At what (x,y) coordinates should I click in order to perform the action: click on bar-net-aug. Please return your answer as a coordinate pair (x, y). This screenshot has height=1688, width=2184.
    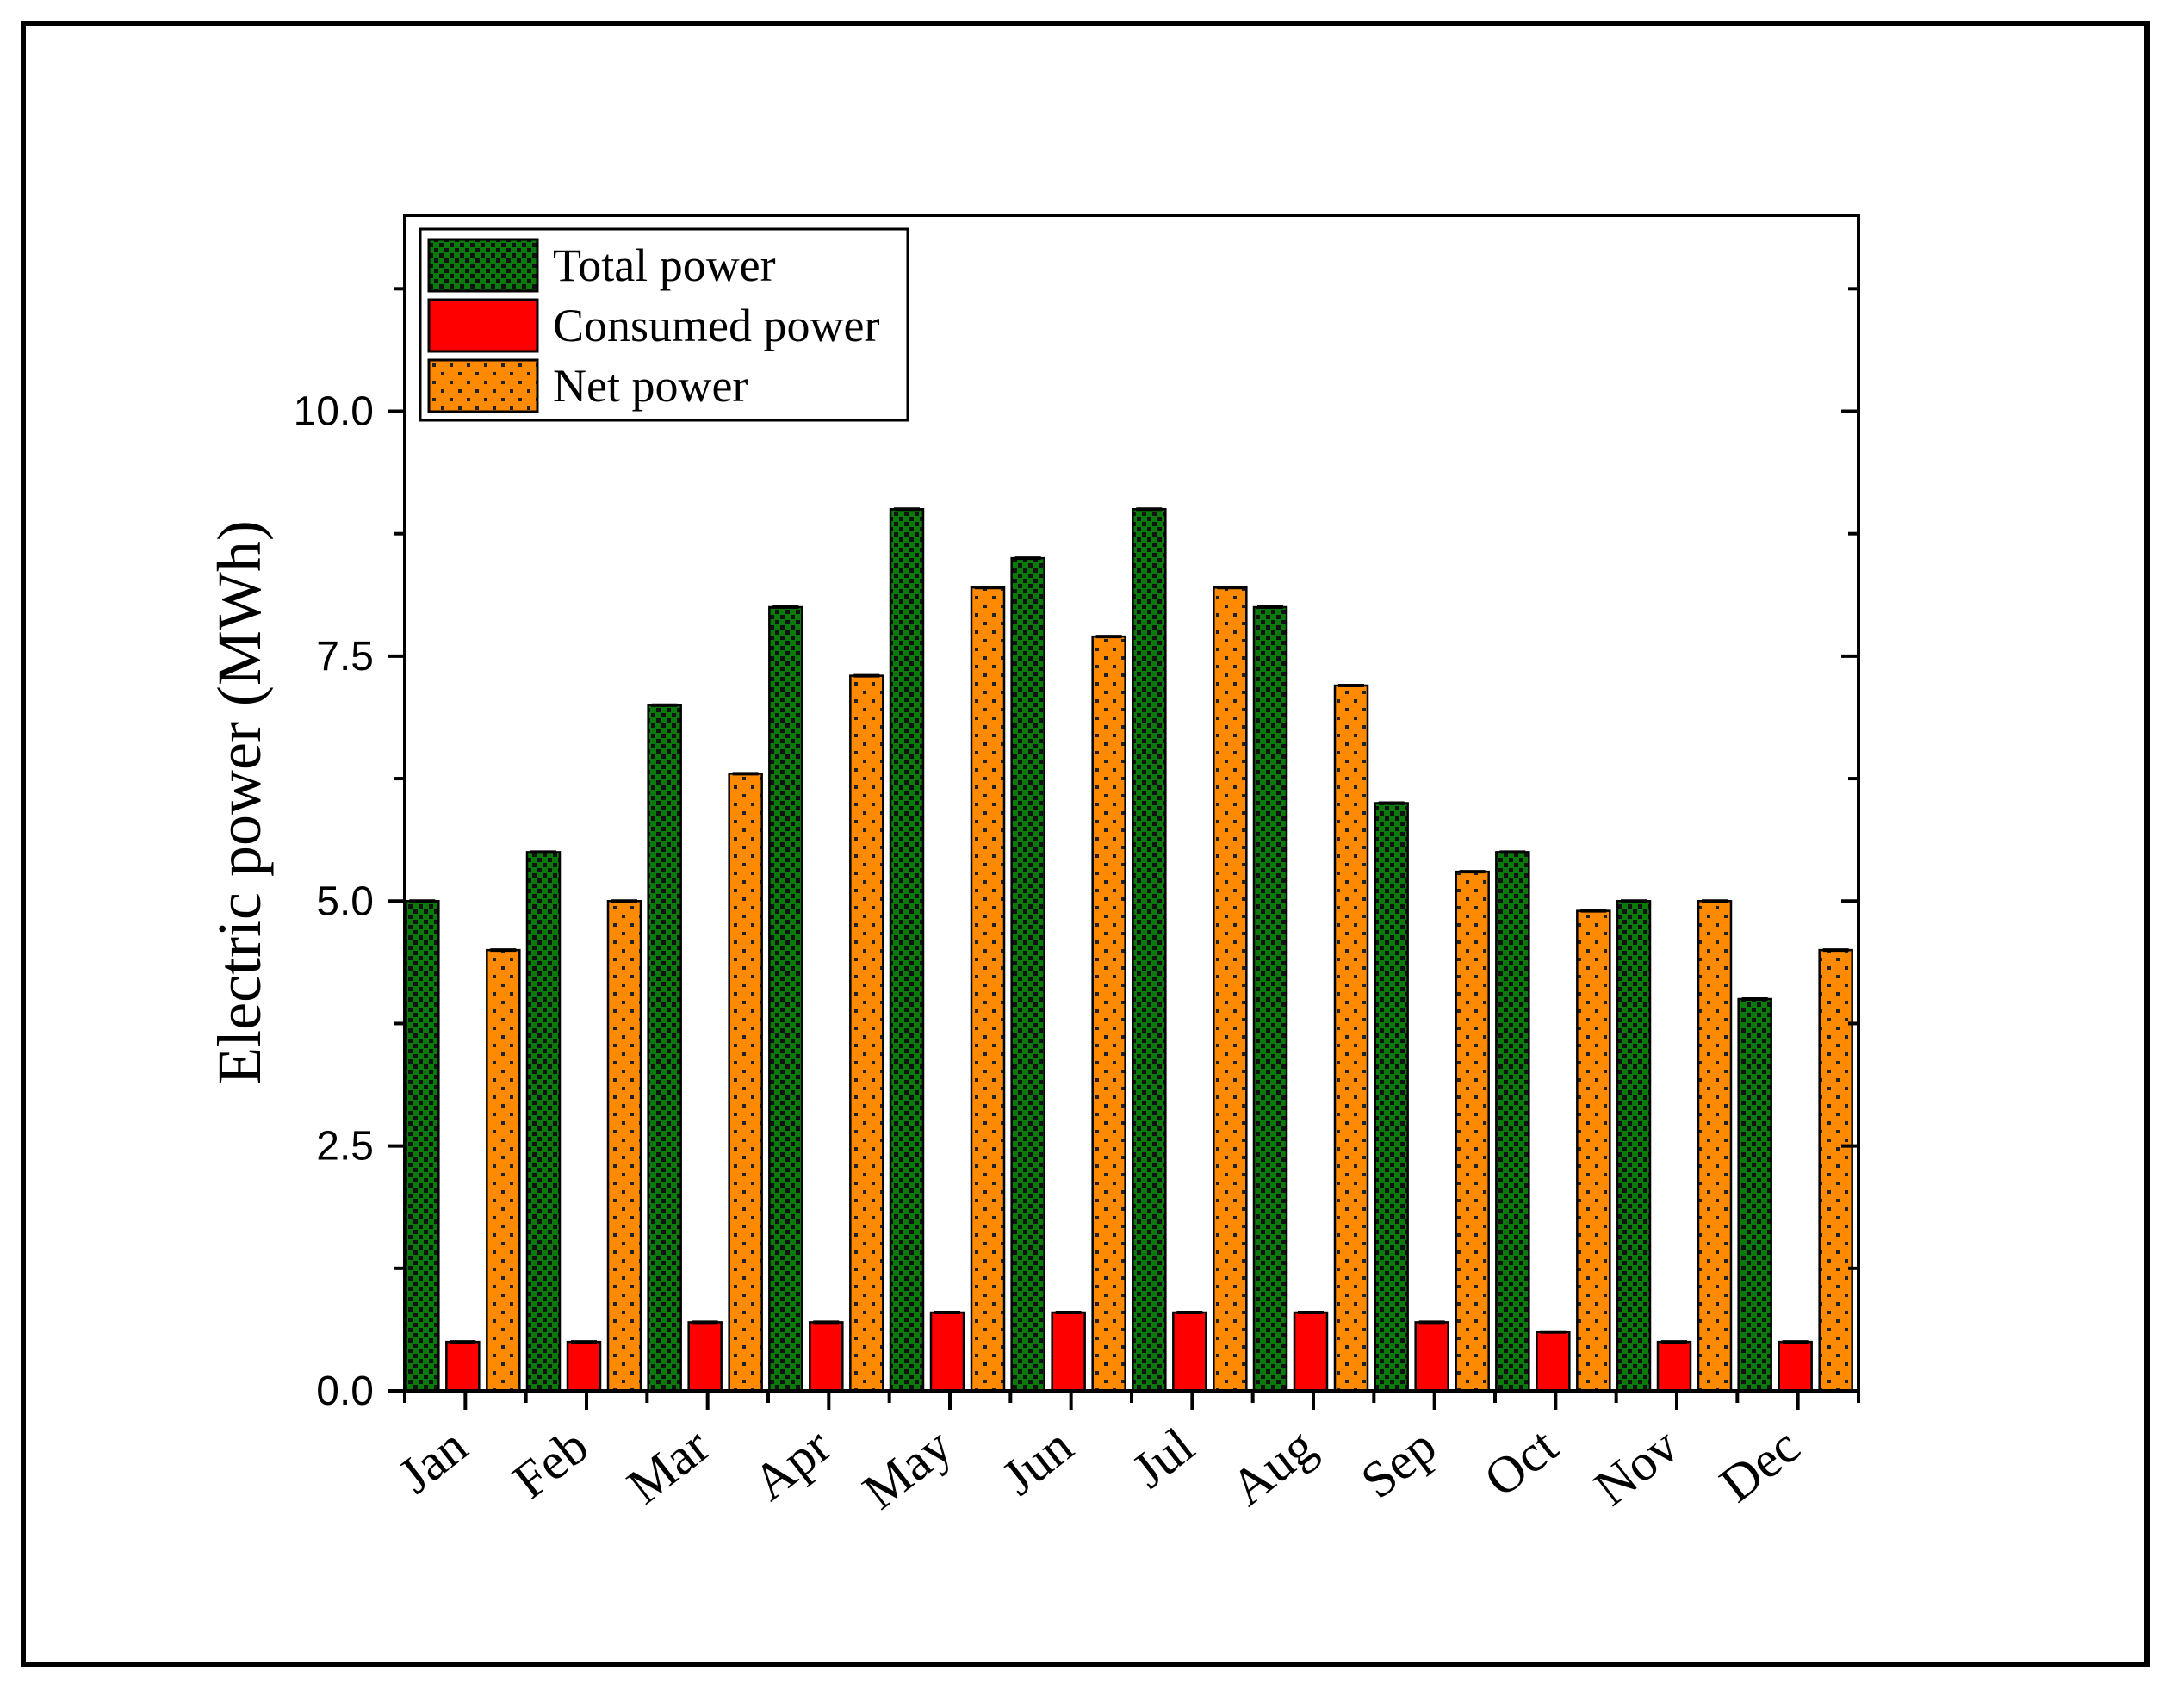
    Looking at the image, I should click on (1351, 1038).